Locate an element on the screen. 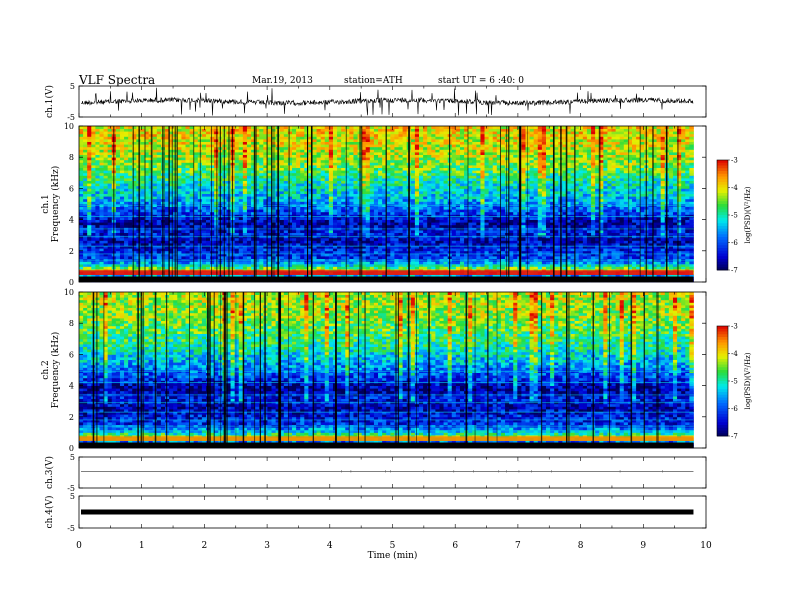  x-tick-label: 0 is located at coordinates (79, 546).